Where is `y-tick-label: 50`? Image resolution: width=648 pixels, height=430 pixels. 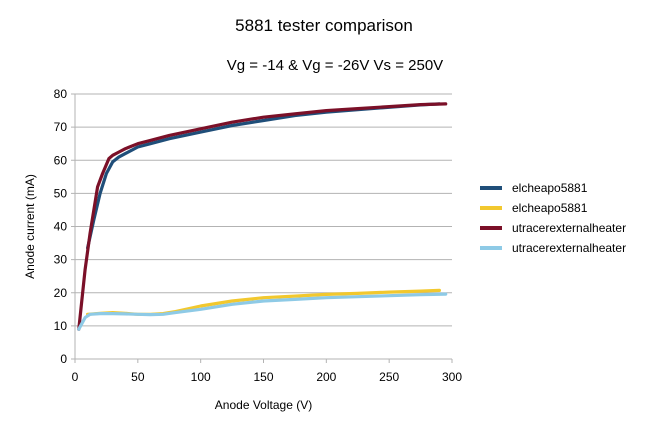 y-tick-label: 50 is located at coordinates (61, 193).